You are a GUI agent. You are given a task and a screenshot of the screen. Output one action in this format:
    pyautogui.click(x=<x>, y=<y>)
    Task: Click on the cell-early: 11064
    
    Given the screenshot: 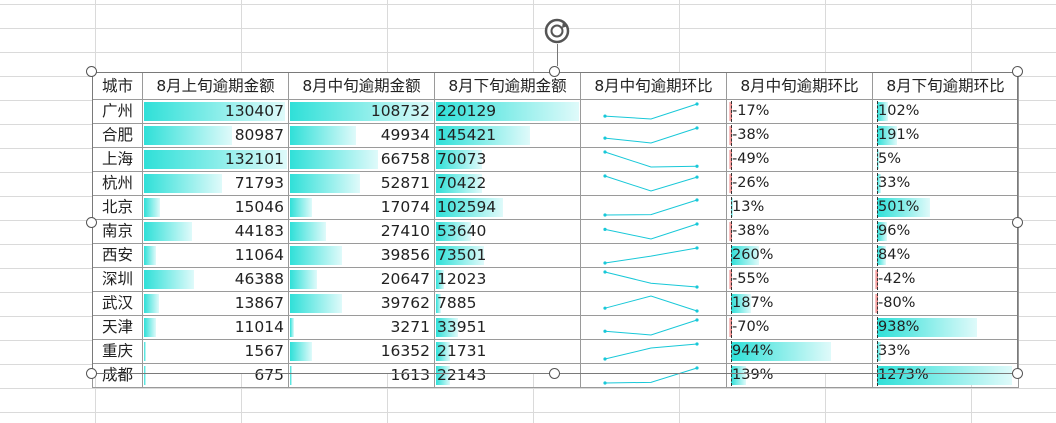 What is the action you would take?
    pyautogui.click(x=215, y=255)
    